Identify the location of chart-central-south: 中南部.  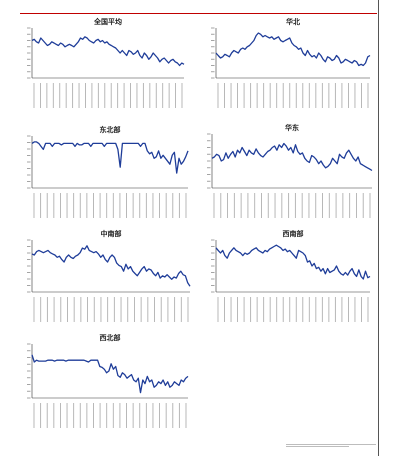
(109, 275).